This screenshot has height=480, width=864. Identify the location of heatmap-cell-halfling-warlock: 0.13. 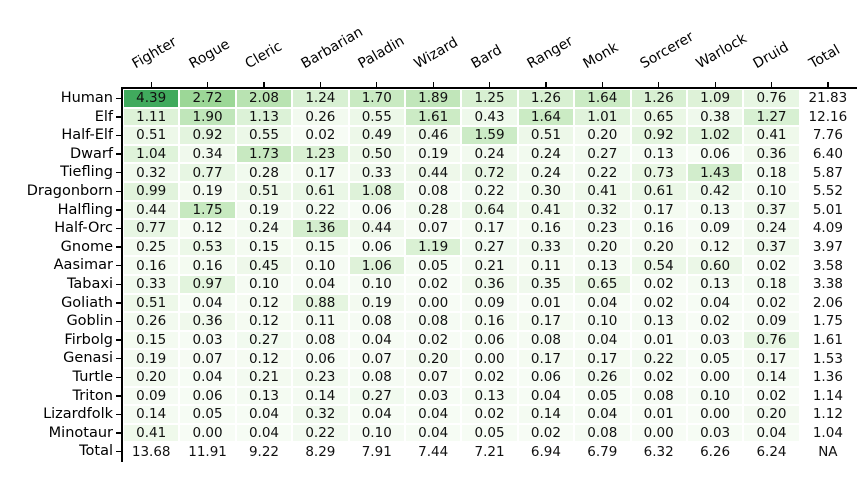
(715, 210).